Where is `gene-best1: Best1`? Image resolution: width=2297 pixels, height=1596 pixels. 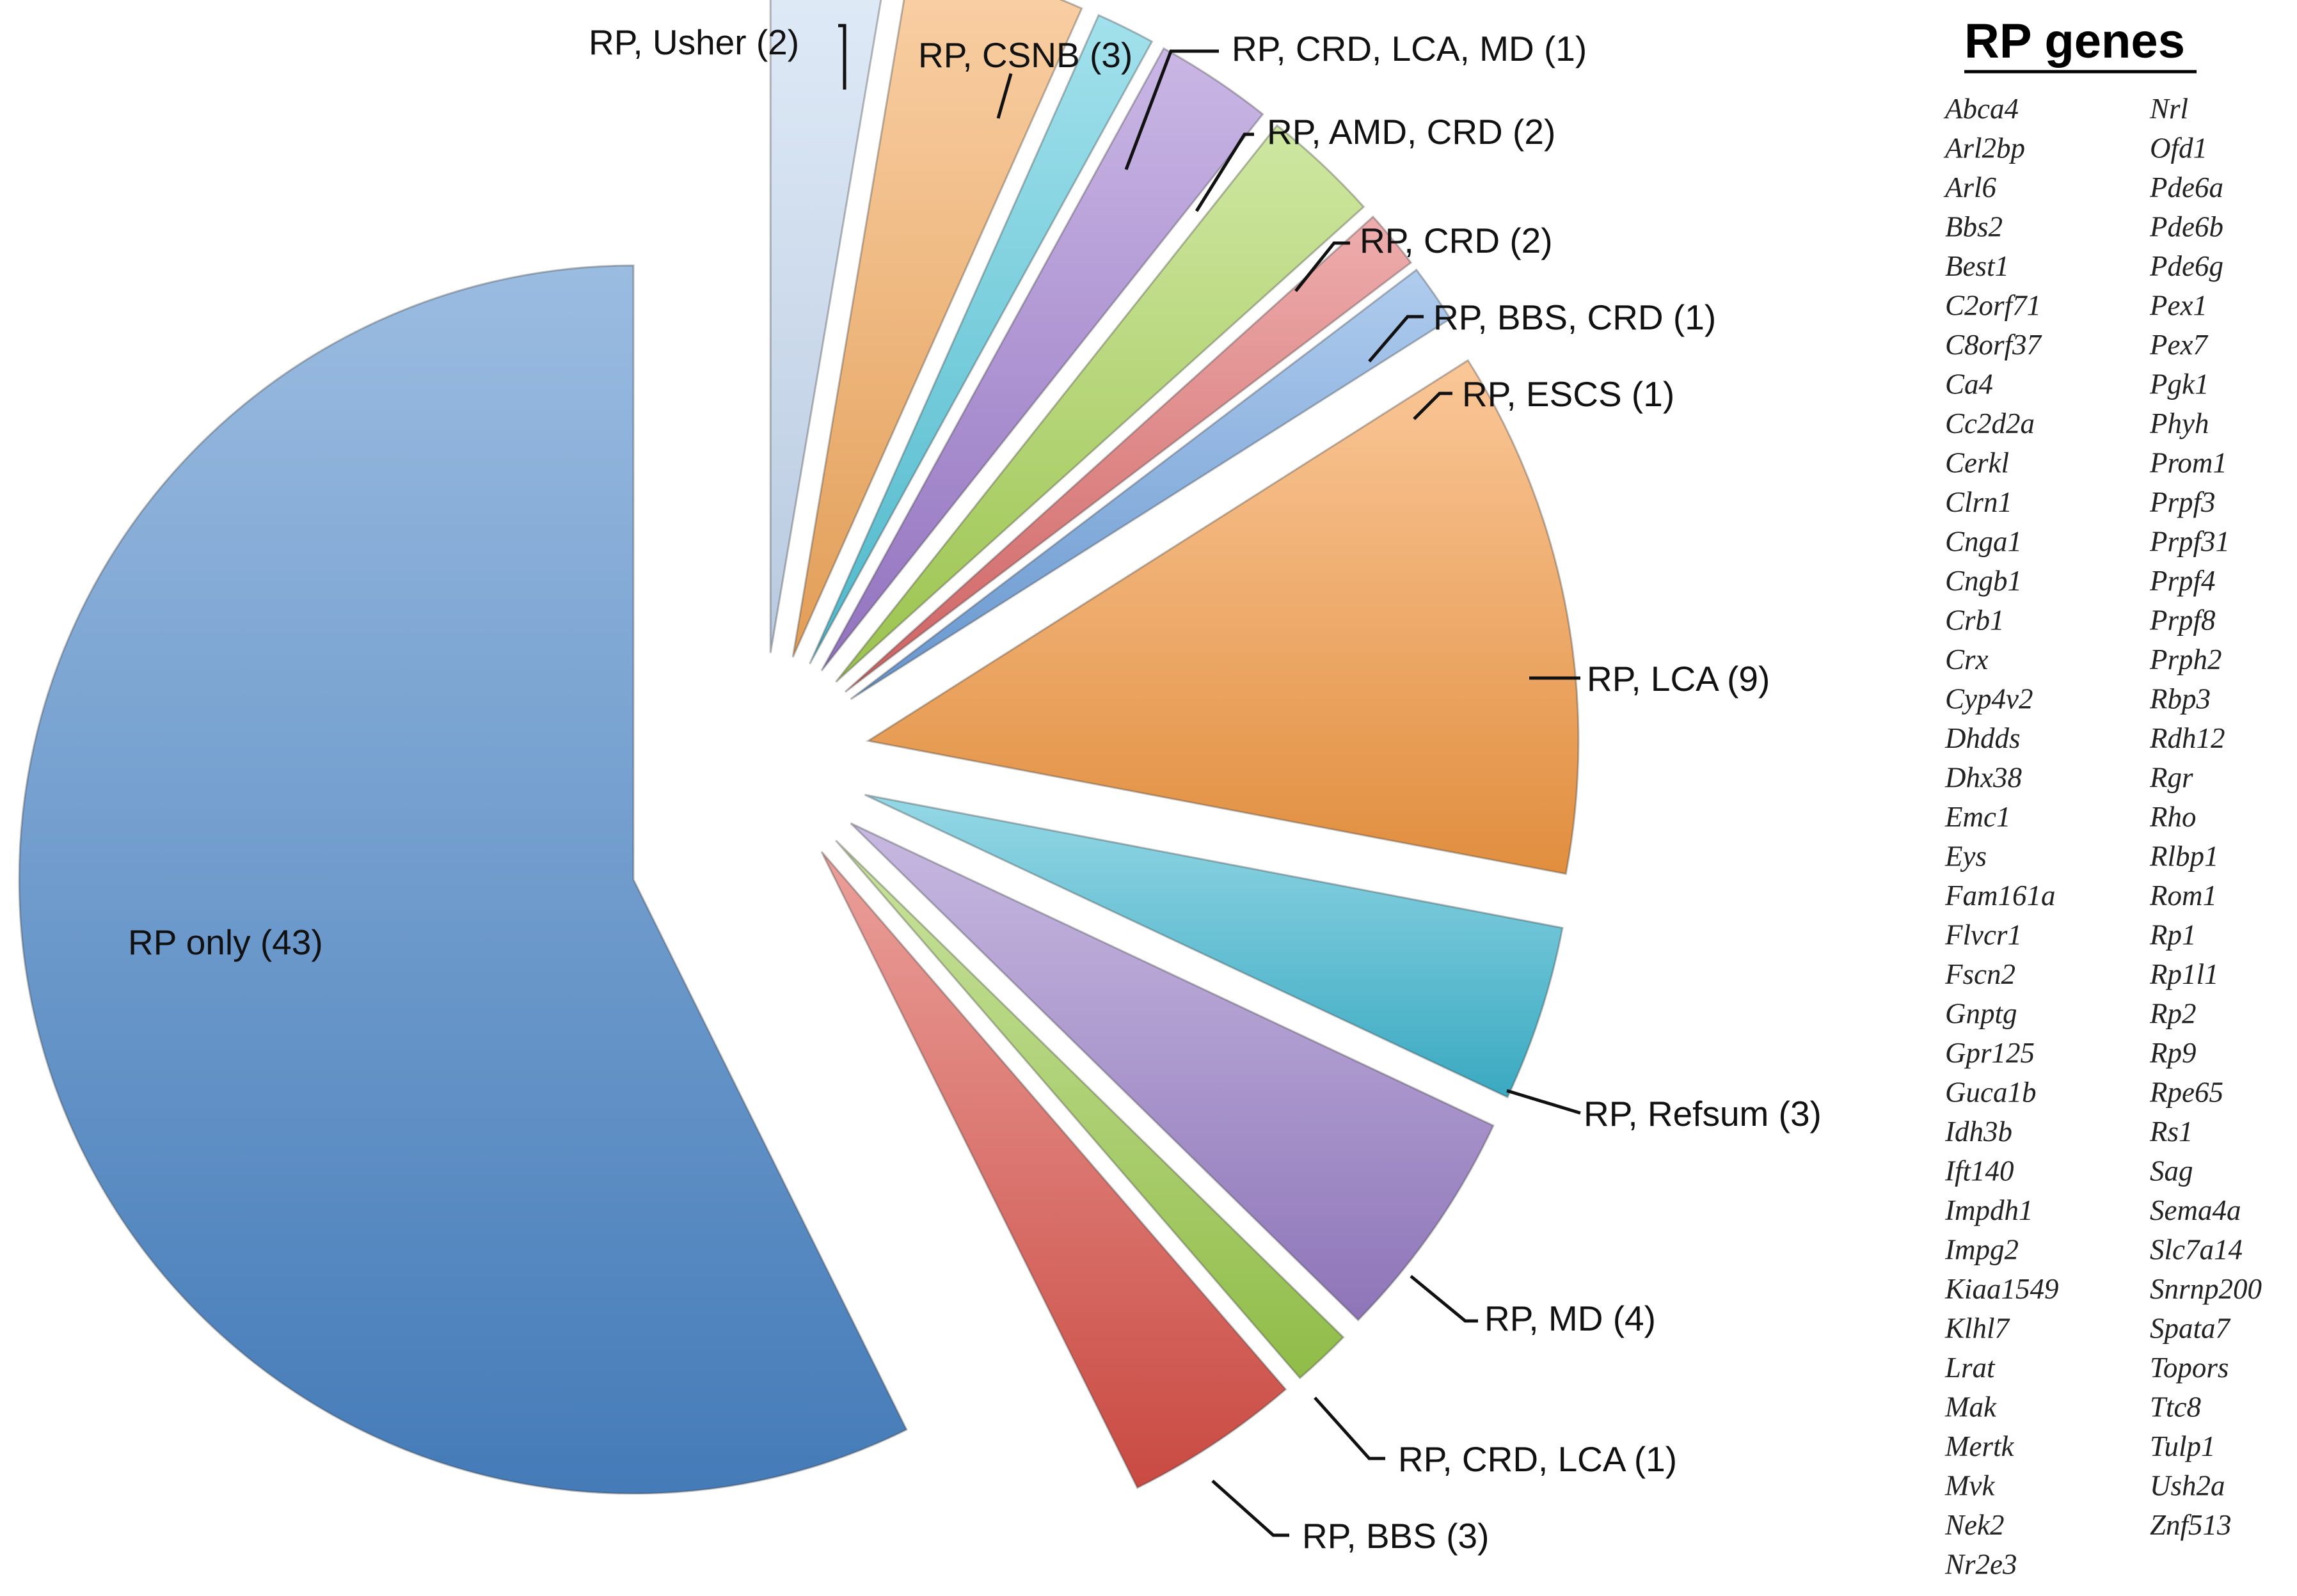 gene-best1: Best1 is located at coordinates (1977, 266).